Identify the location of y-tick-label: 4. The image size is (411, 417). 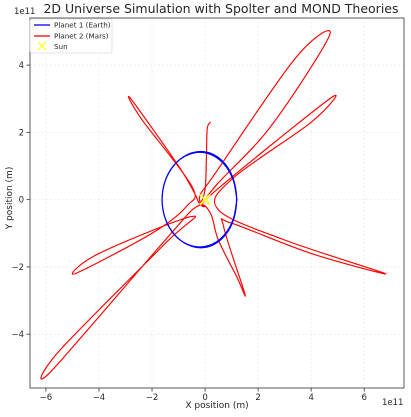
(21, 66).